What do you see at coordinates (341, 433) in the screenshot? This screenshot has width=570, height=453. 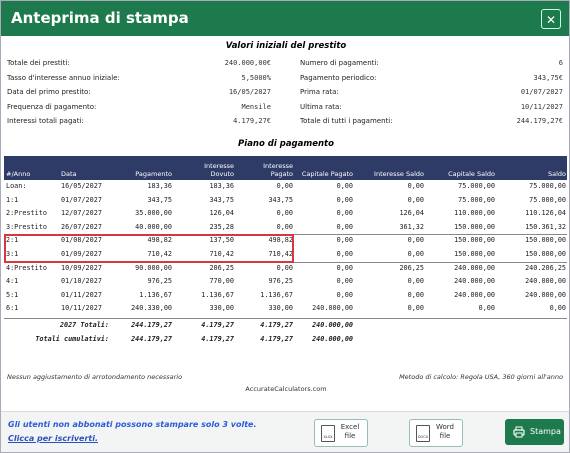 I see `excel-button: XLSX Excel file` at bounding box center [341, 433].